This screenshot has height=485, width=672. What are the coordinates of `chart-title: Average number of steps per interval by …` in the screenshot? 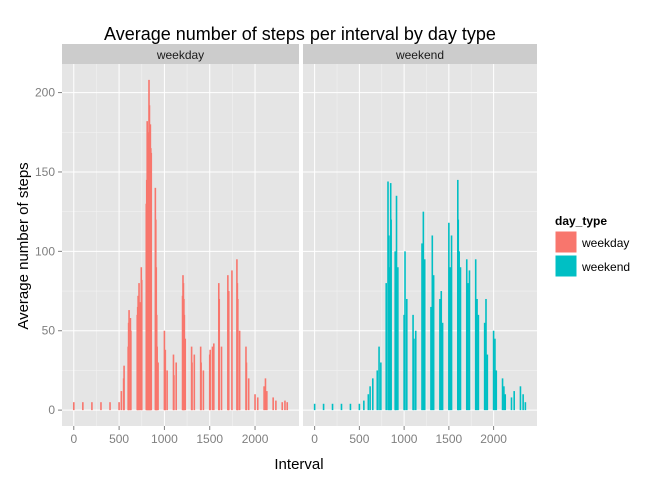 It's located at (300, 34).